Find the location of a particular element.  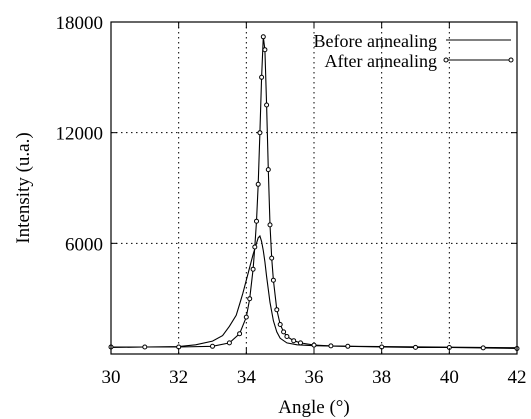

x-tick-label: 30 is located at coordinates (111, 377).